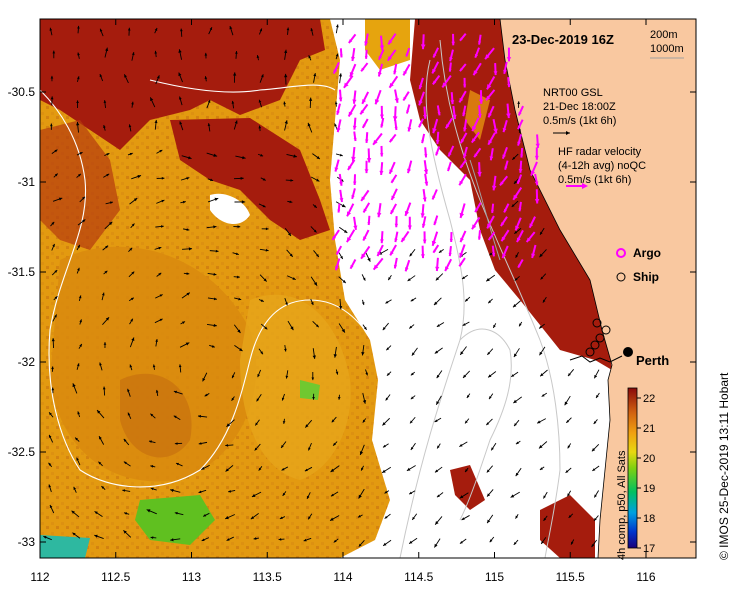  I want to click on y-tick-label: -32.5, so click(22, 452).